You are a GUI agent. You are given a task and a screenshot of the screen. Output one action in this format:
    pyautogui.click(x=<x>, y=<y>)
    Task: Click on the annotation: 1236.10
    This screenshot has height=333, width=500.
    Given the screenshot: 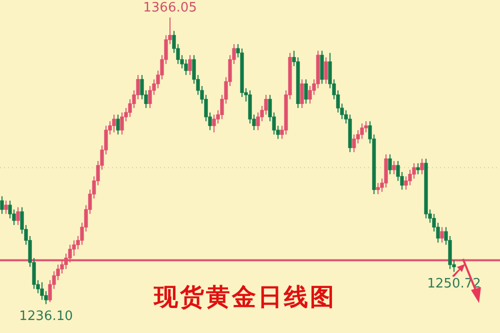 What is the action you would take?
    pyautogui.click(x=46, y=316)
    